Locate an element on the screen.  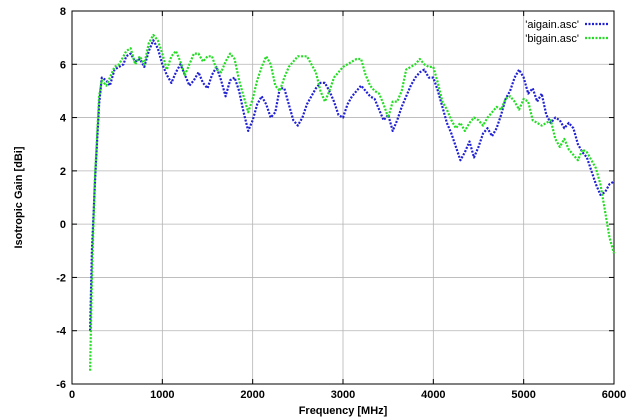
x-tick-label: 2000 is located at coordinates (252, 395).